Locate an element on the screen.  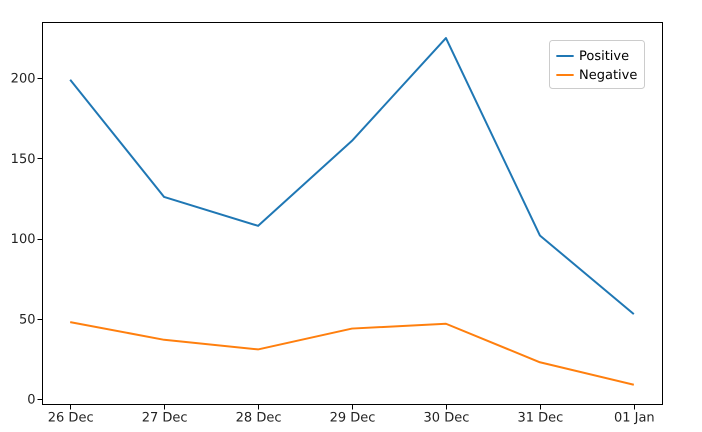
line-series is located at coordinates (352, 353).